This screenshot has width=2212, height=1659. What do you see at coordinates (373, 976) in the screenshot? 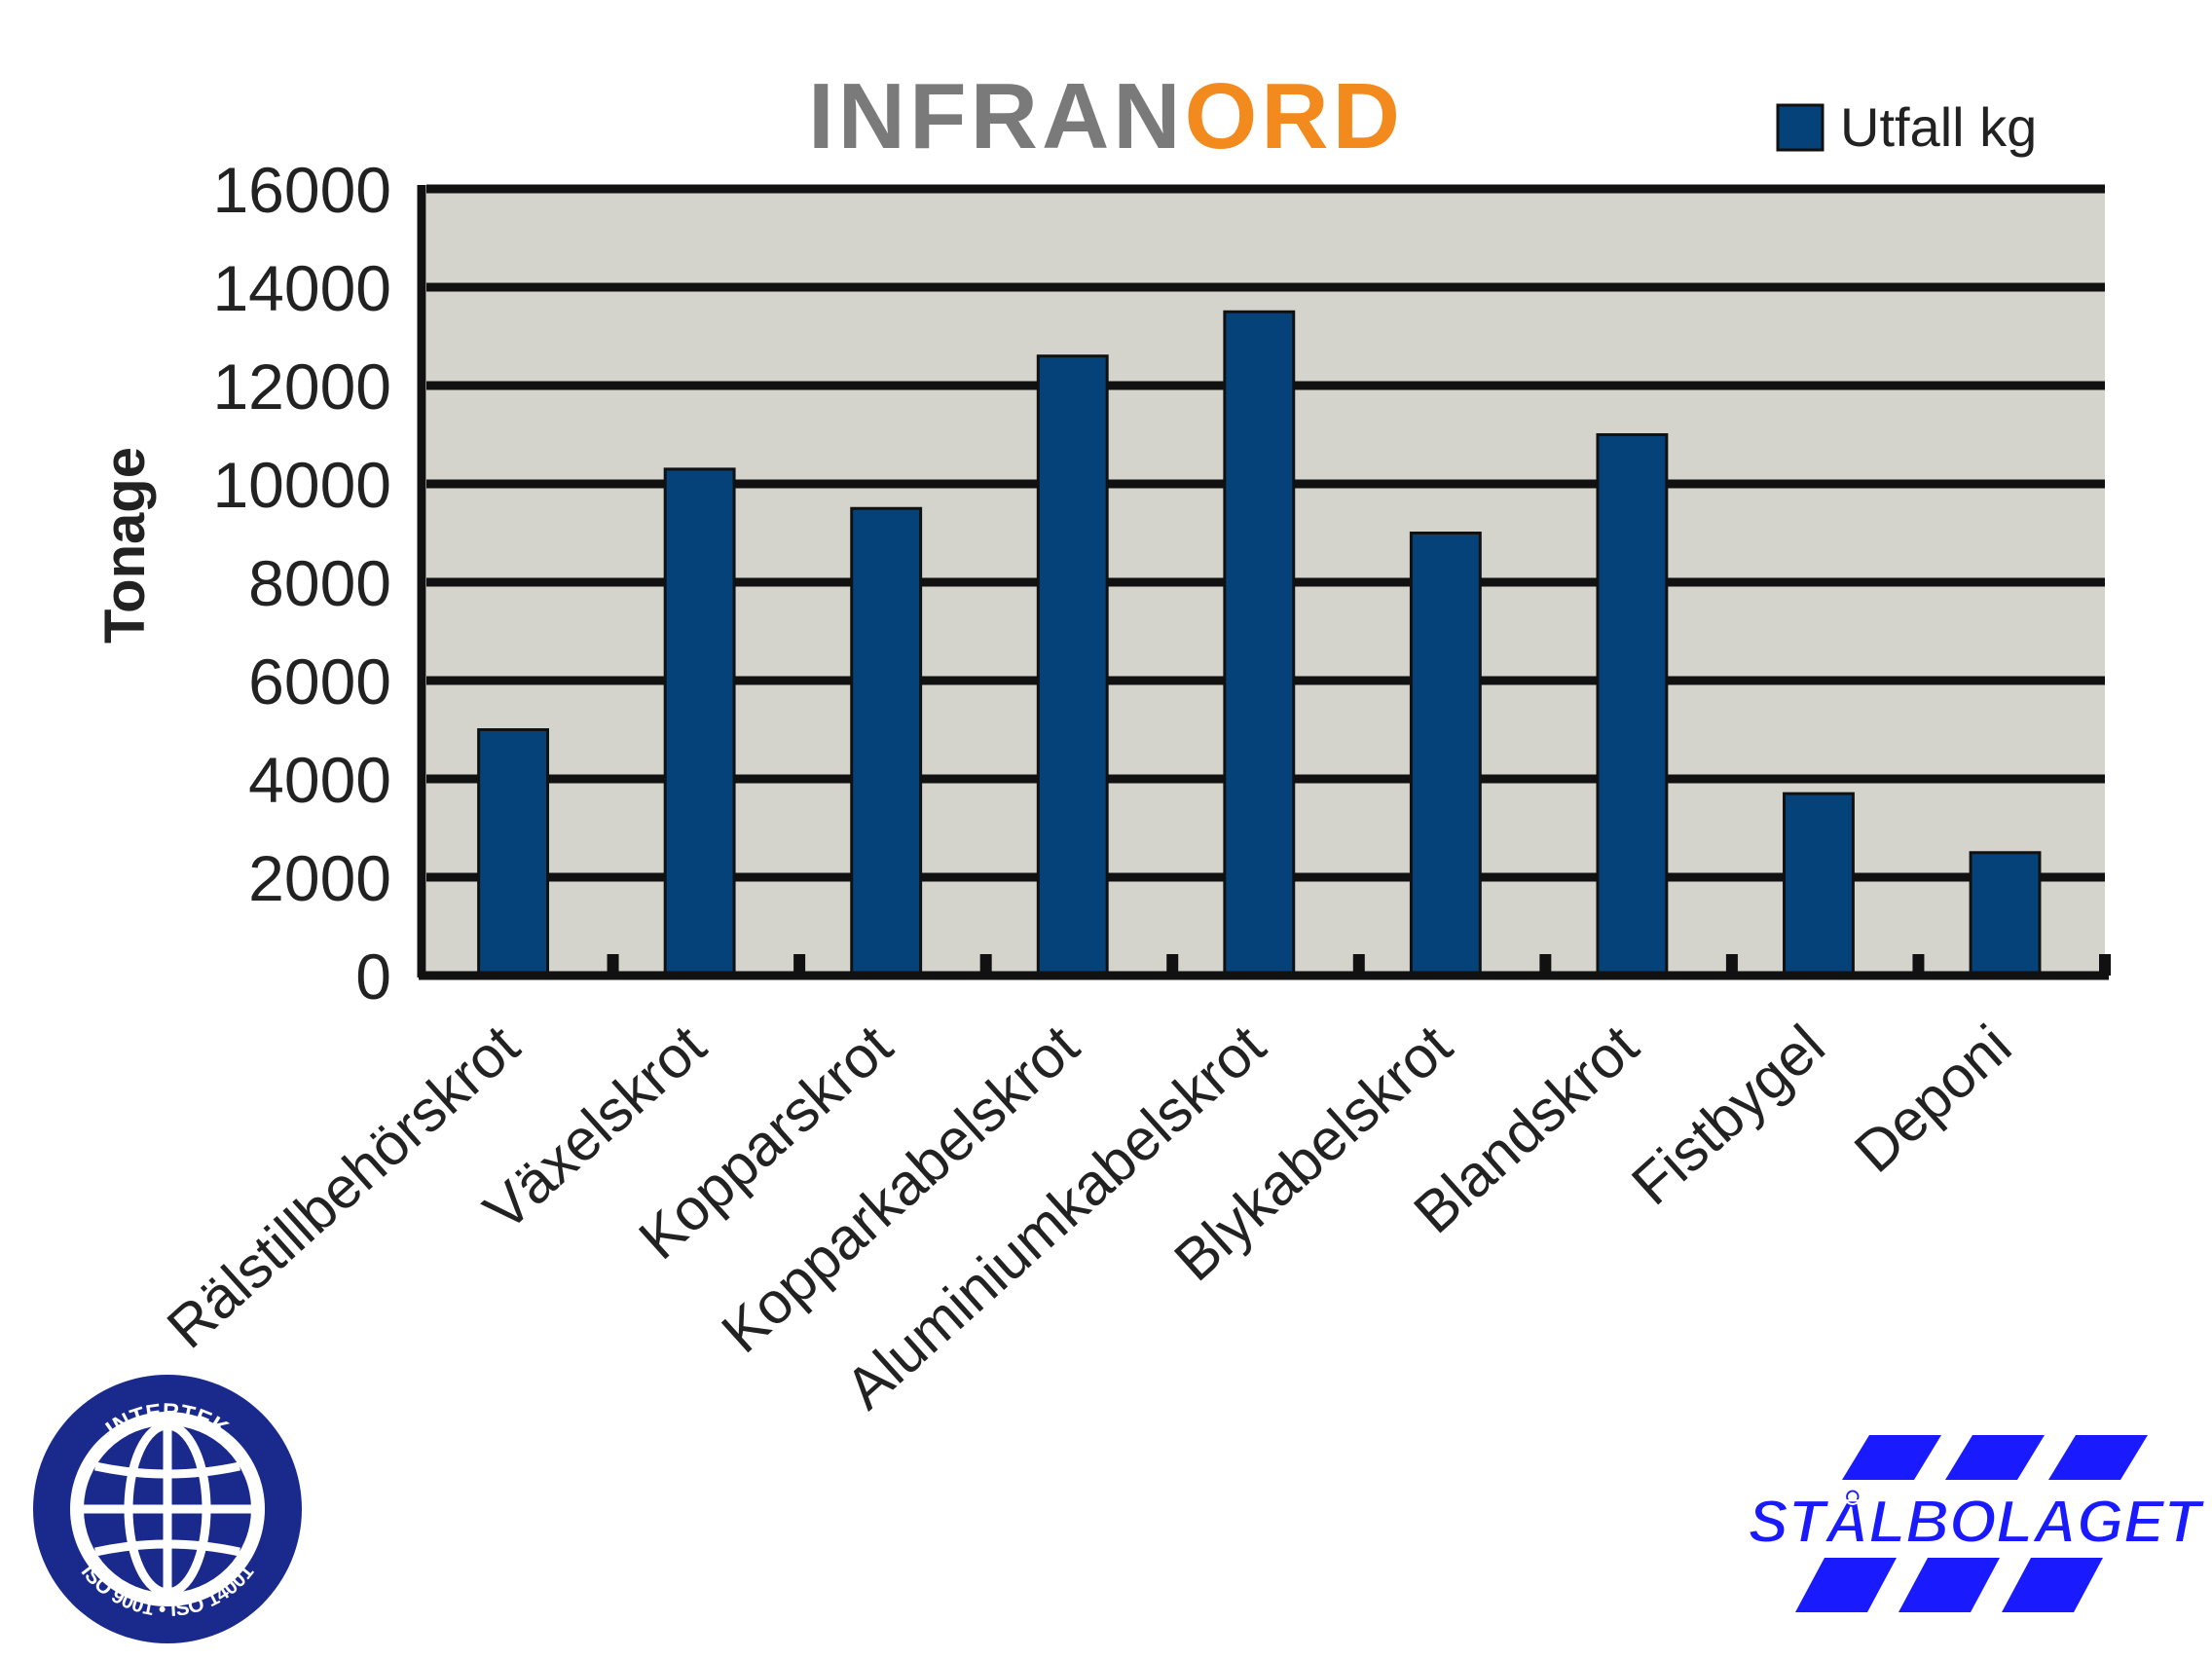
I see `y-tick-label: 0` at bounding box center [373, 976].